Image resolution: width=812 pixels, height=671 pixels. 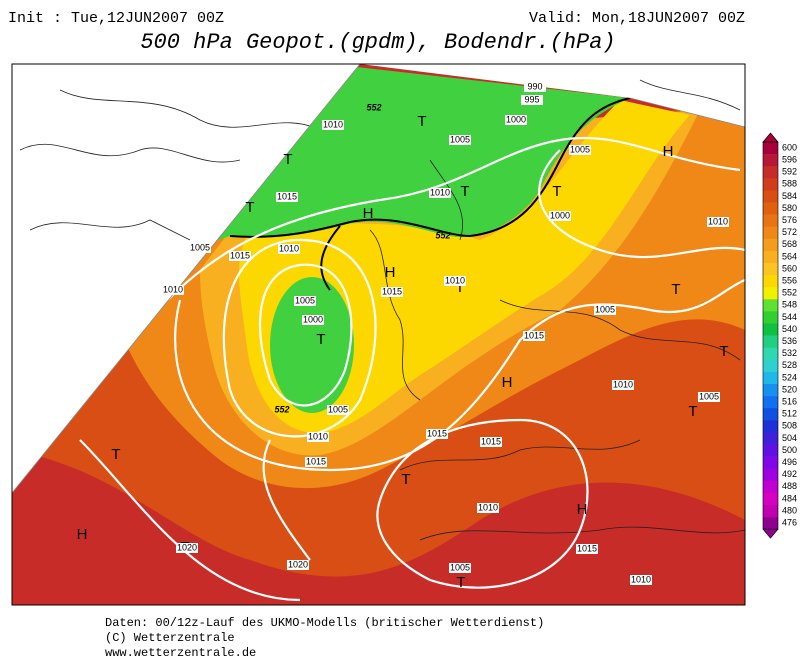 I want to click on pressure-center: H, so click(x=82, y=534).